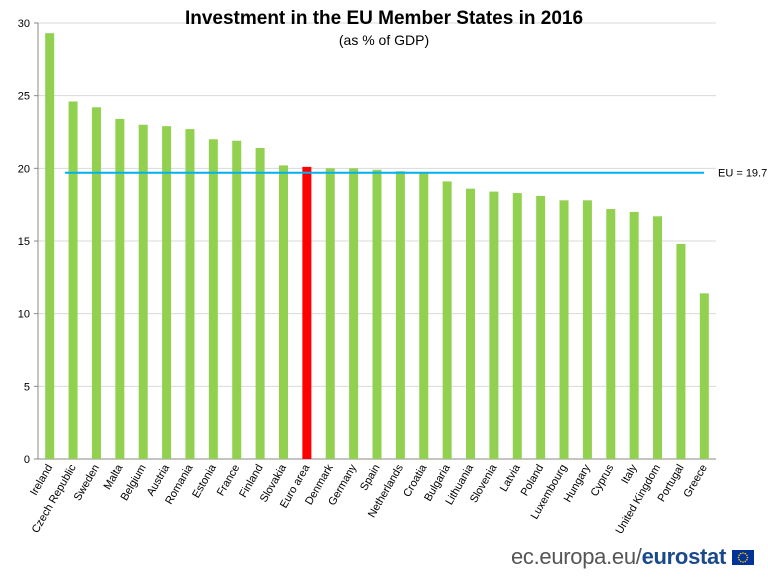  What do you see at coordinates (27, 387) in the screenshot?
I see `y-tick-label: 5` at bounding box center [27, 387].